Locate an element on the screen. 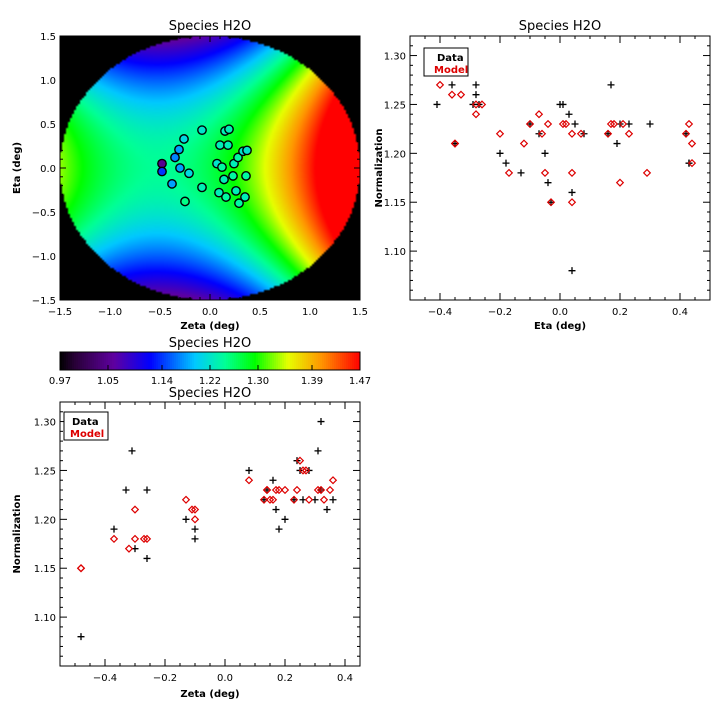 This screenshot has width=720, height=720. map-x-tick-label: −1.5 is located at coordinates (60, 312).